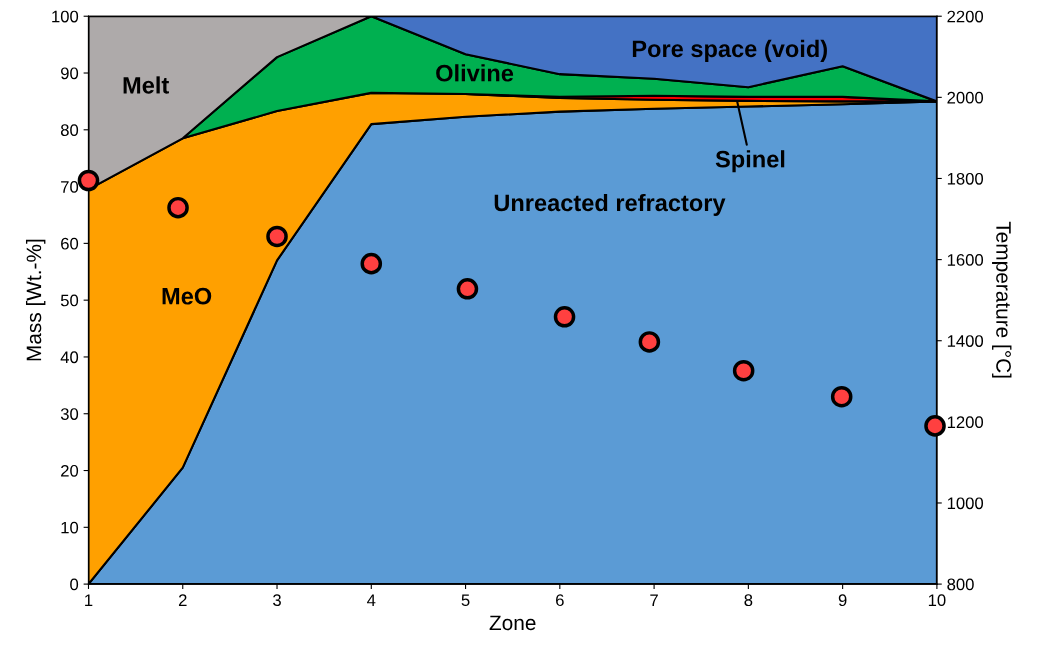 The width and height of the screenshot is (1041, 649). Describe the element at coordinates (729, 50) in the screenshot. I see `series-label: Pore space (void)` at that location.